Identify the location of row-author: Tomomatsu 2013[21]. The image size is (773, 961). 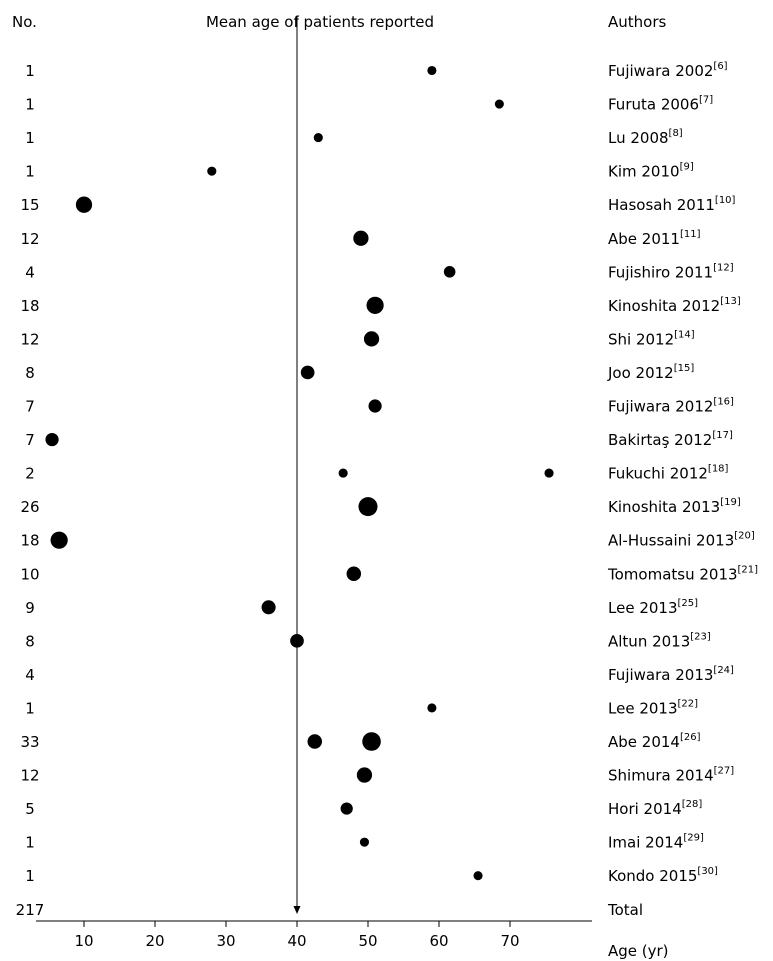
(682, 573).